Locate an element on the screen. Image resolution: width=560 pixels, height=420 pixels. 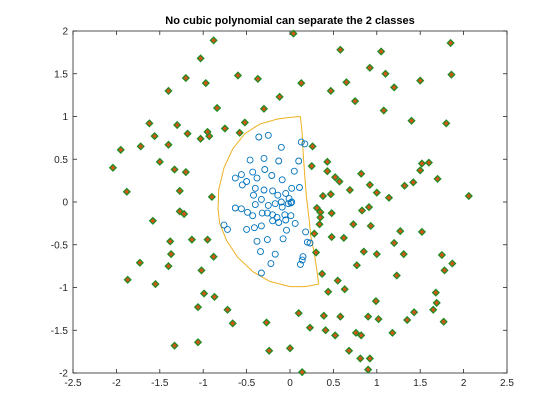
y-tick-label: 0 is located at coordinates (65, 203).